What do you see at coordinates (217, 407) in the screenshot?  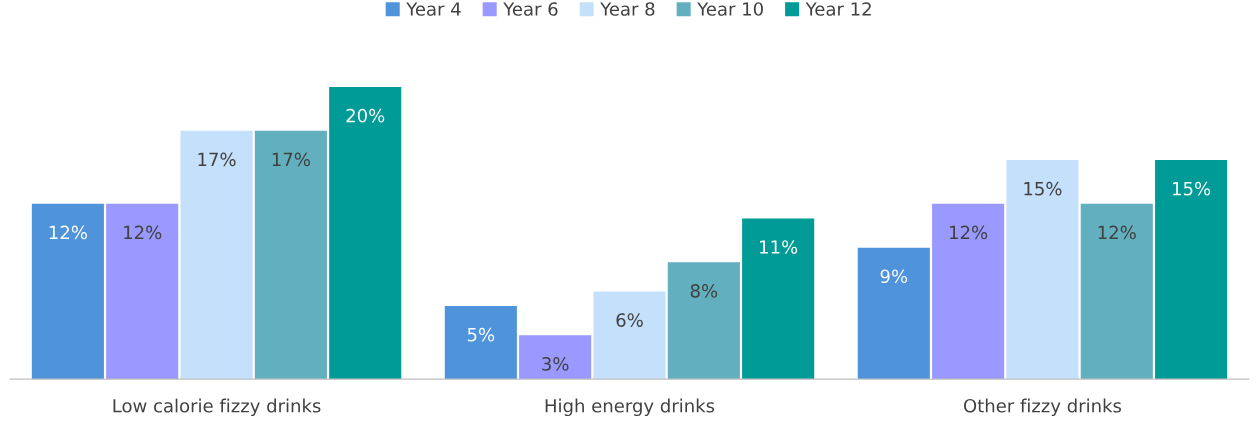 I see `x-tick-label: Low calorie fizzy drinks` at bounding box center [217, 407].